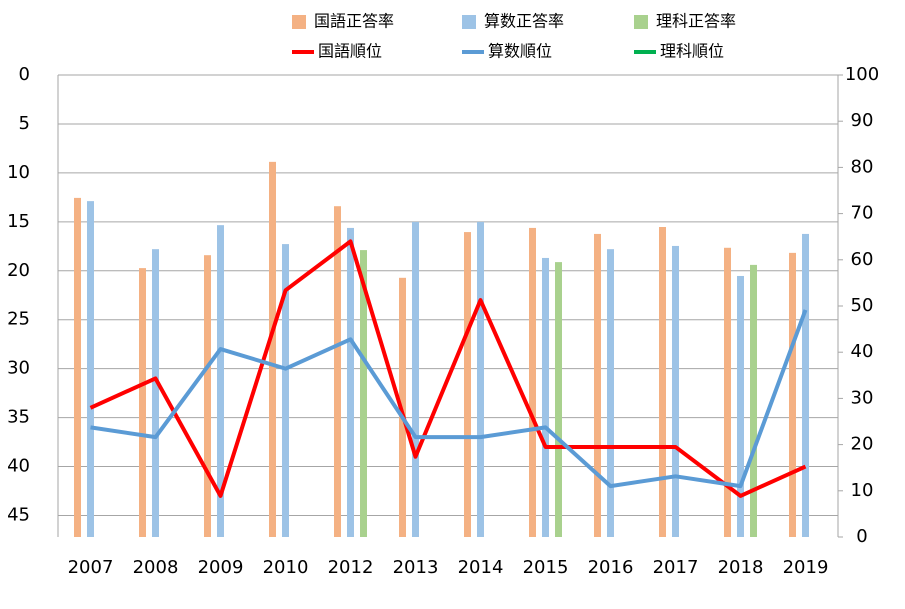 The width and height of the screenshot is (905, 609). What do you see at coordinates (806, 567) in the screenshot?
I see `x-tick-label: 2019` at bounding box center [806, 567].